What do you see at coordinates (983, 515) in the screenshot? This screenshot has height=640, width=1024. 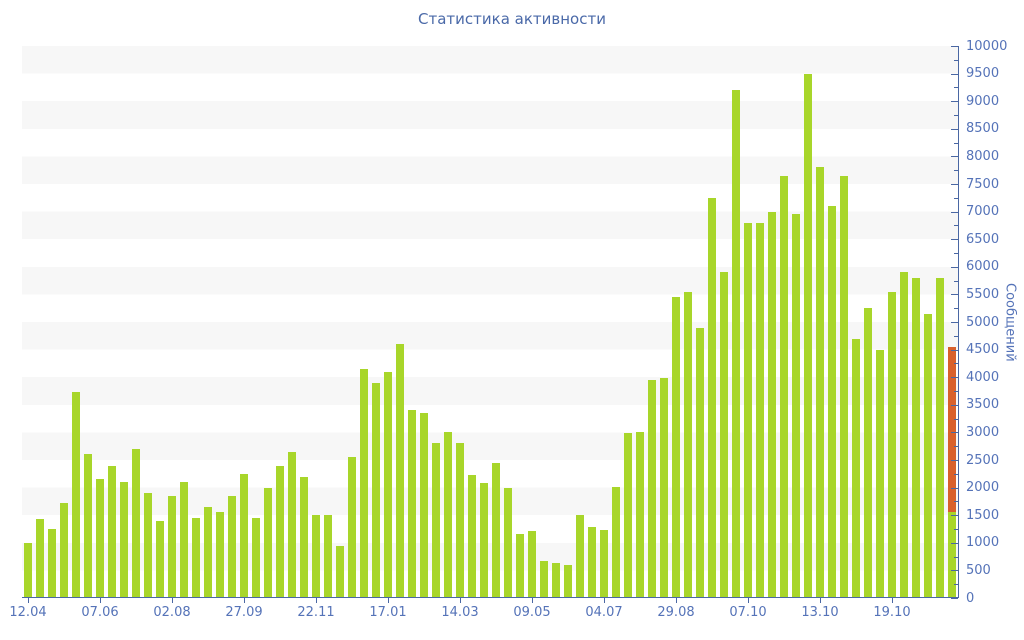 I see `y-tick-label: 1500` at bounding box center [983, 515].